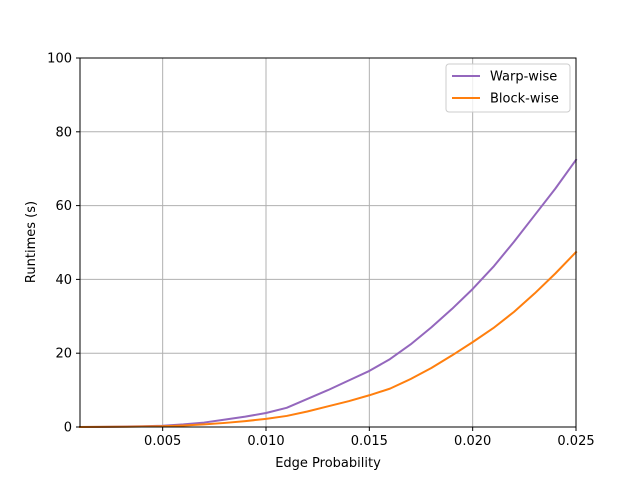  Describe the element at coordinates (508, 88) in the screenshot. I see `legend: Warp-wise Block-wise` at that location.